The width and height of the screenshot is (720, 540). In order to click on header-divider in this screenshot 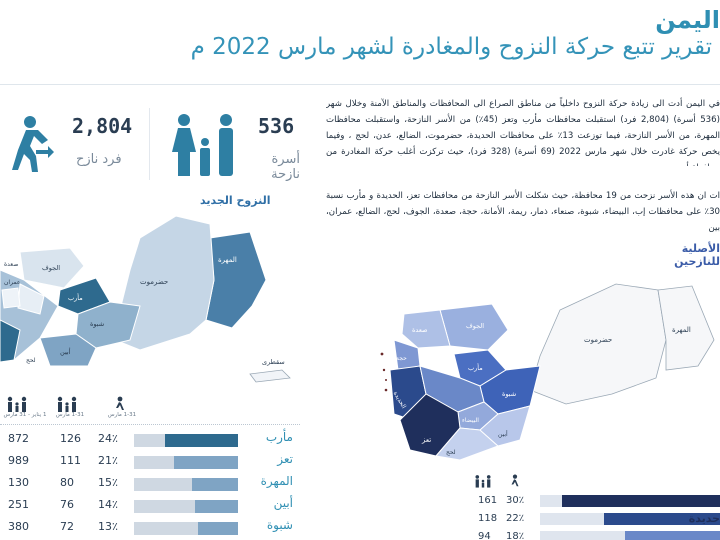, I will do `click(360, 84)`.